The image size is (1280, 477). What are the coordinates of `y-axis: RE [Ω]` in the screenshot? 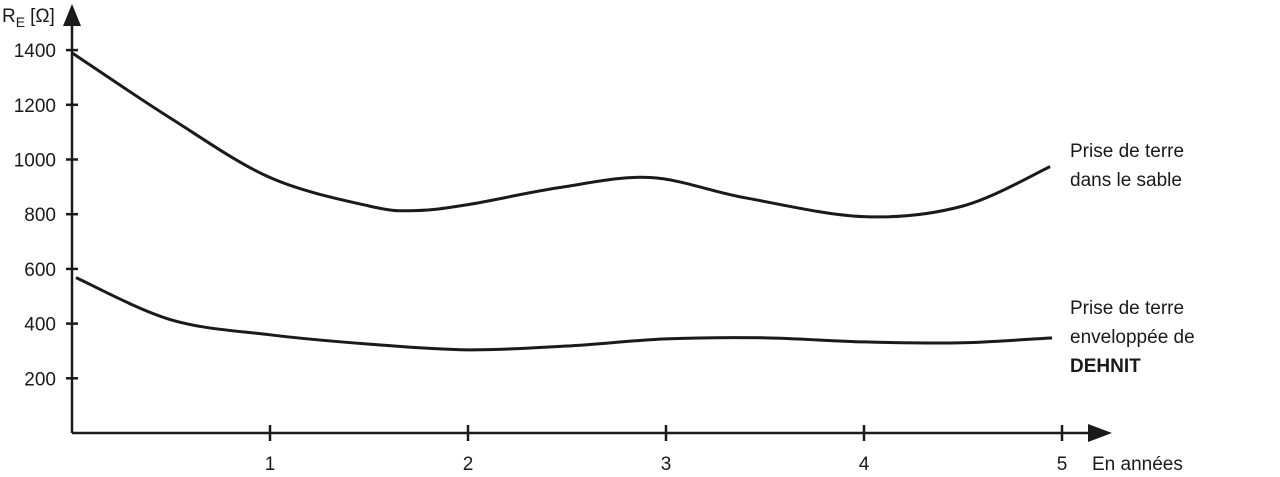 It's located at (41, 218).